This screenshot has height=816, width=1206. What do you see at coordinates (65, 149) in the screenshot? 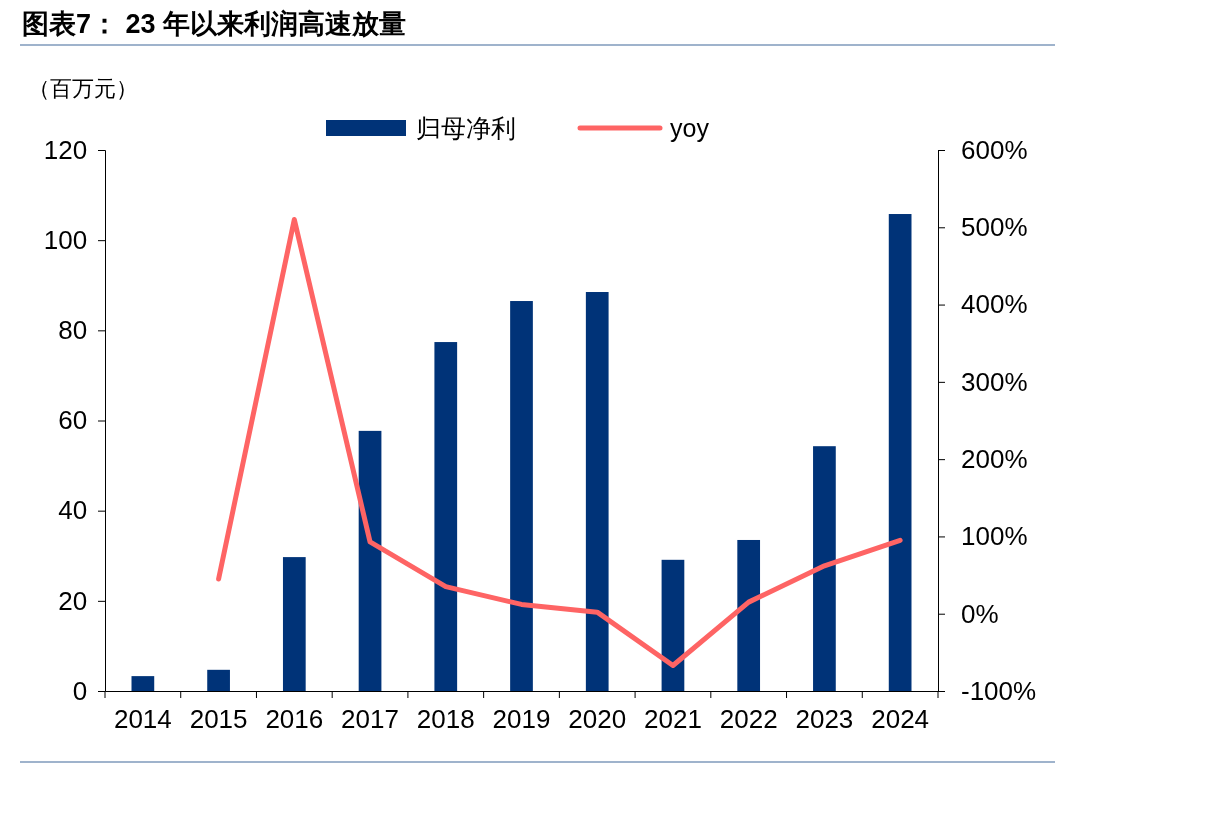
I see `y-tick-label: 120` at bounding box center [65, 149].